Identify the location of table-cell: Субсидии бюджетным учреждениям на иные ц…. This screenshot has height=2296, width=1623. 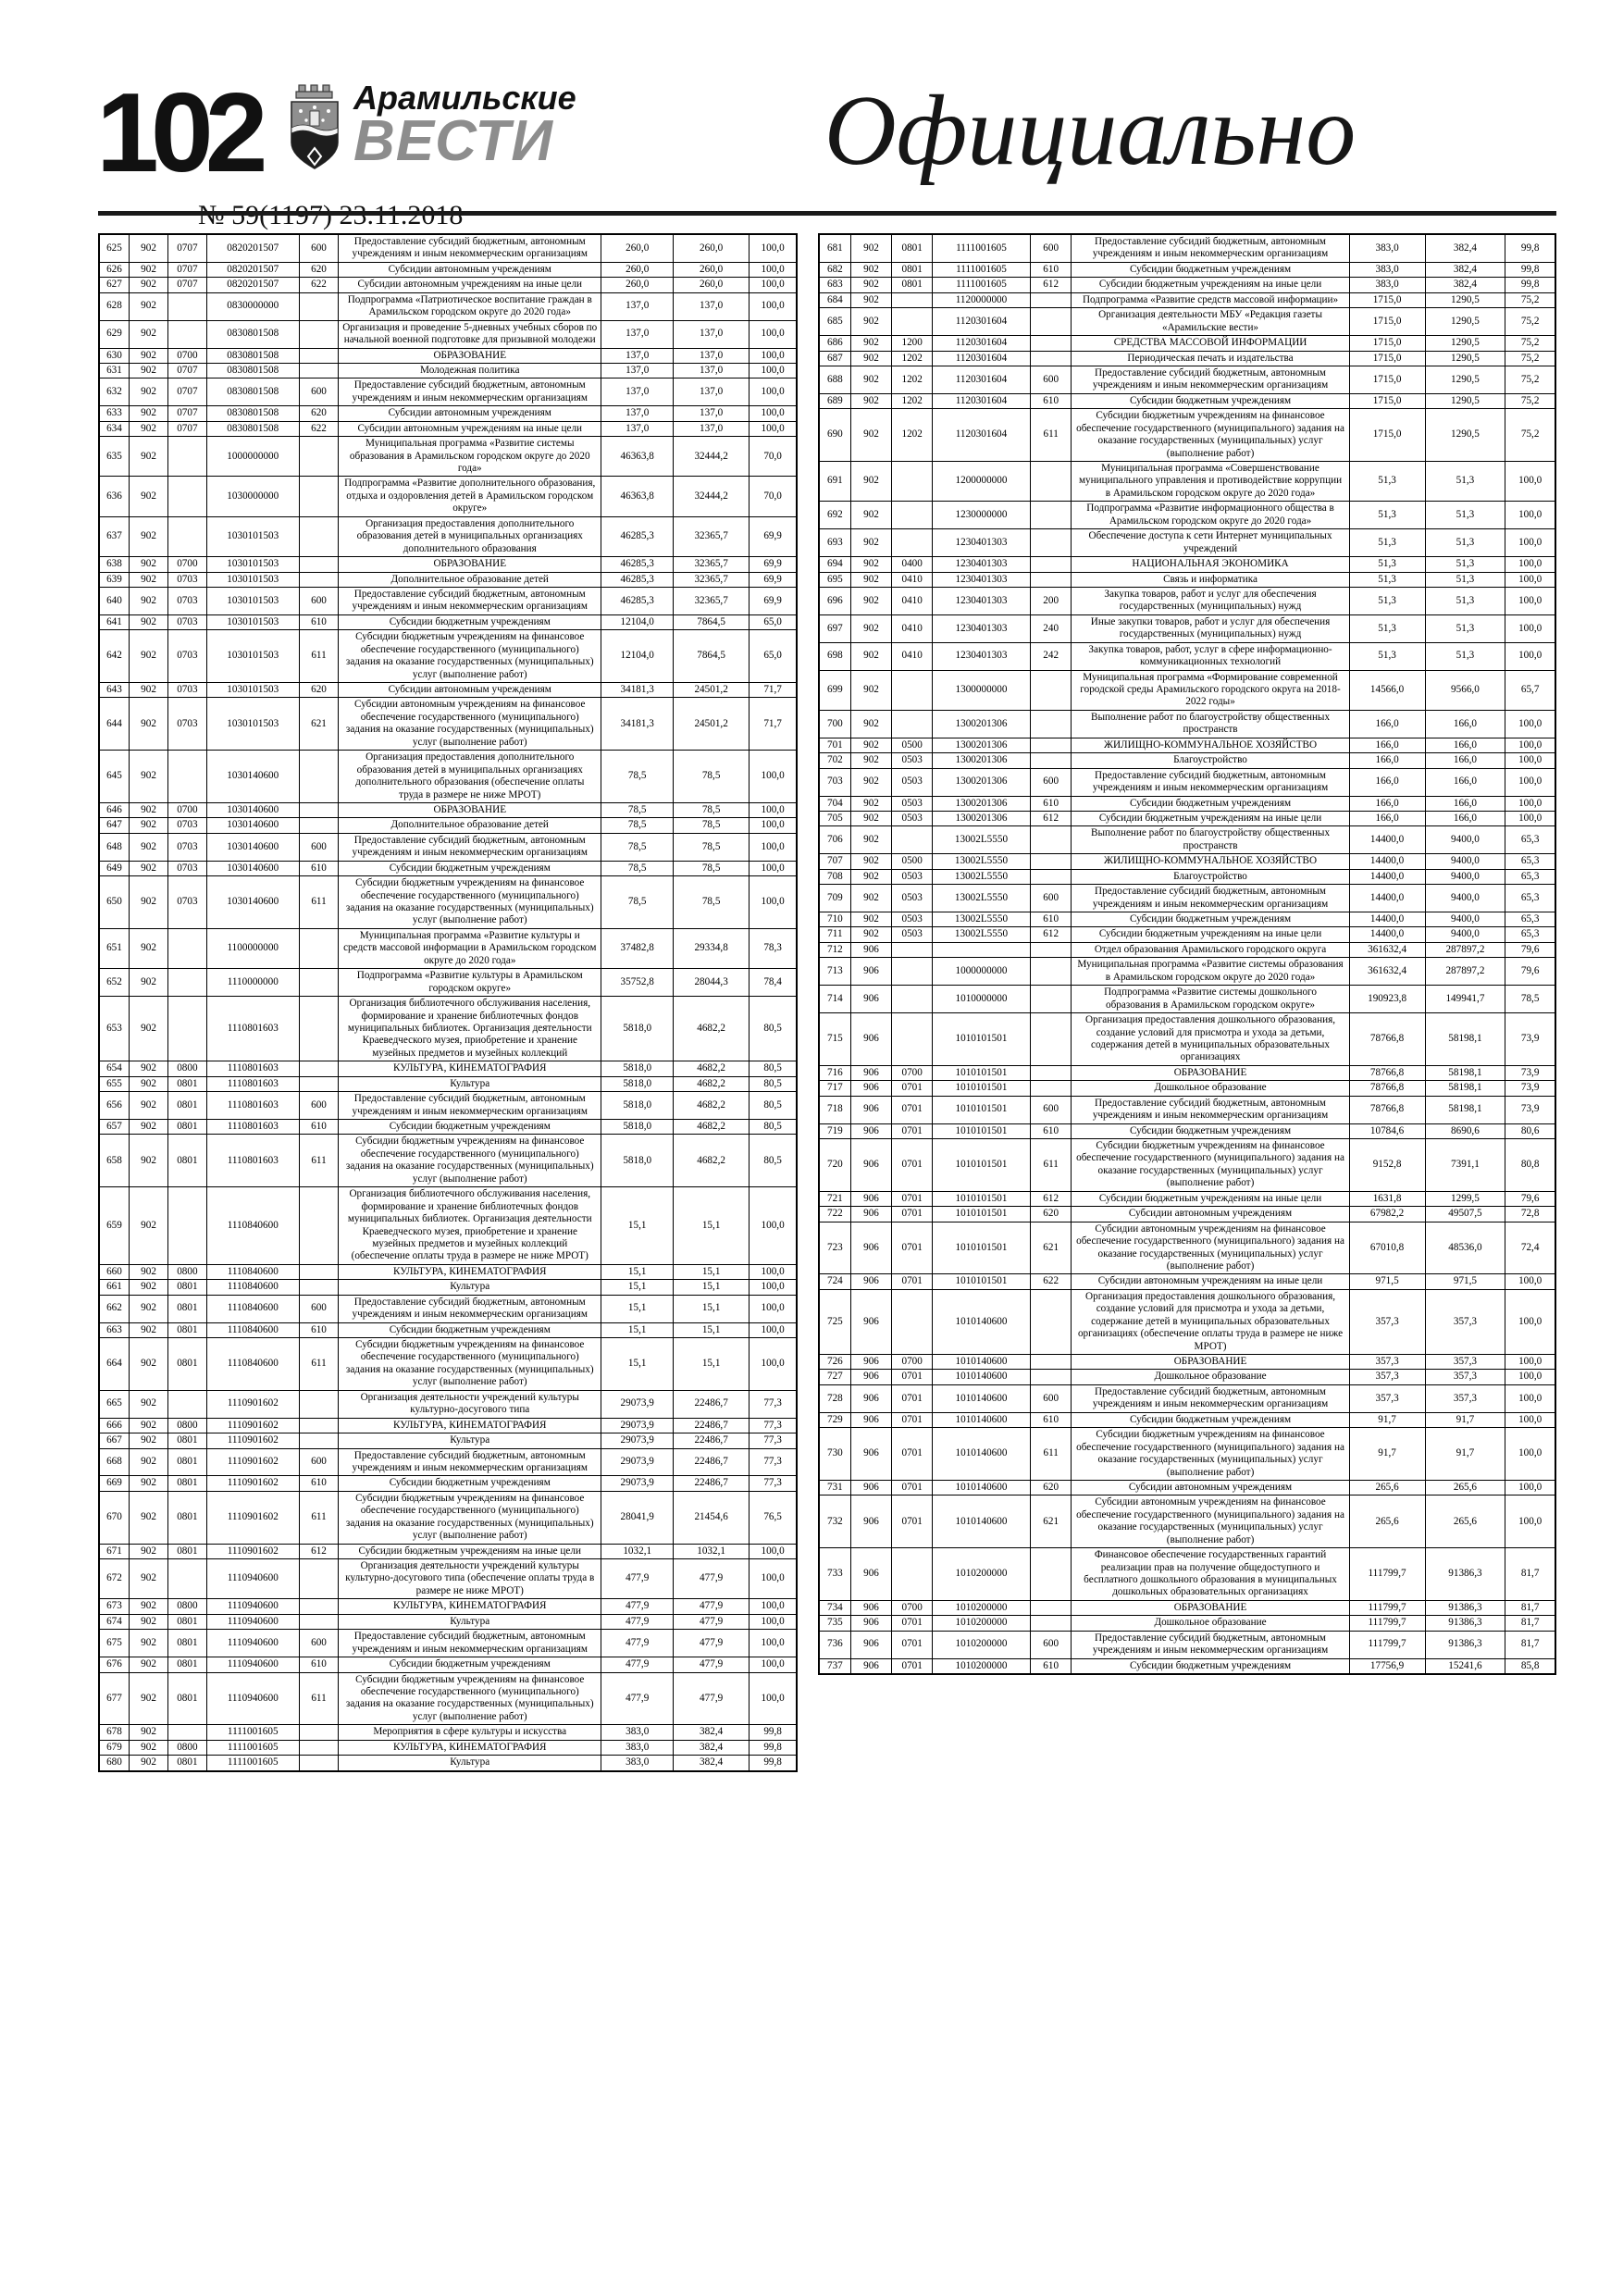
(1210, 818).